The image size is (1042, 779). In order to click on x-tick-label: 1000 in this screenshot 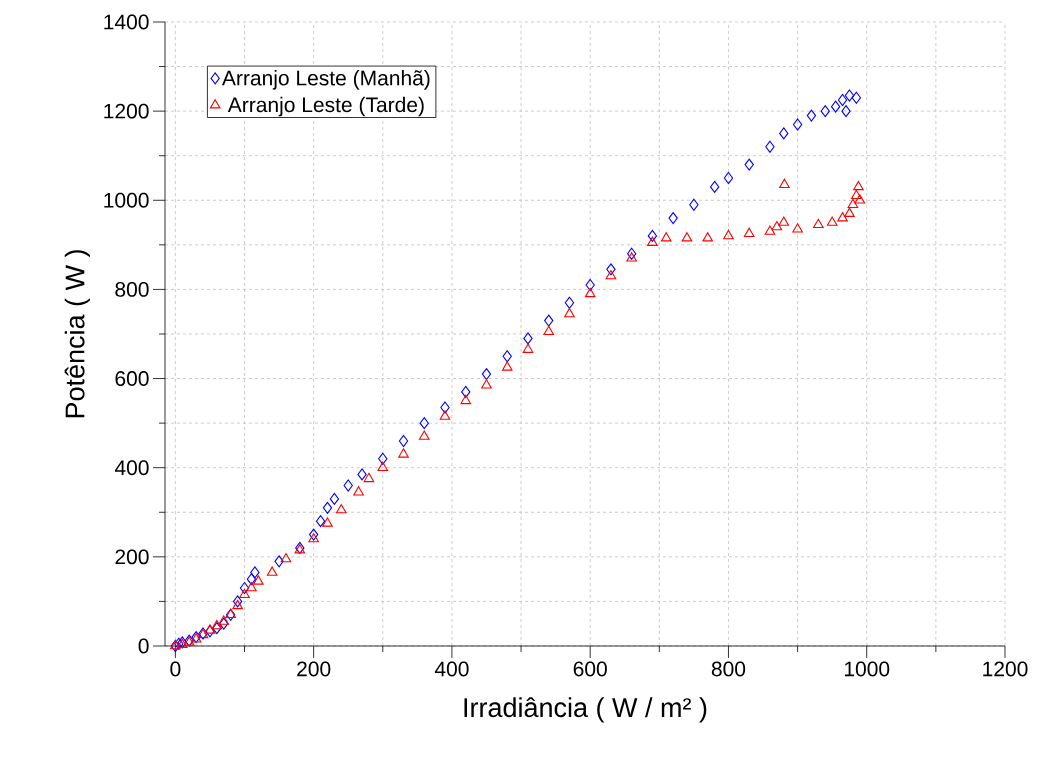, I will do `click(867, 669)`.